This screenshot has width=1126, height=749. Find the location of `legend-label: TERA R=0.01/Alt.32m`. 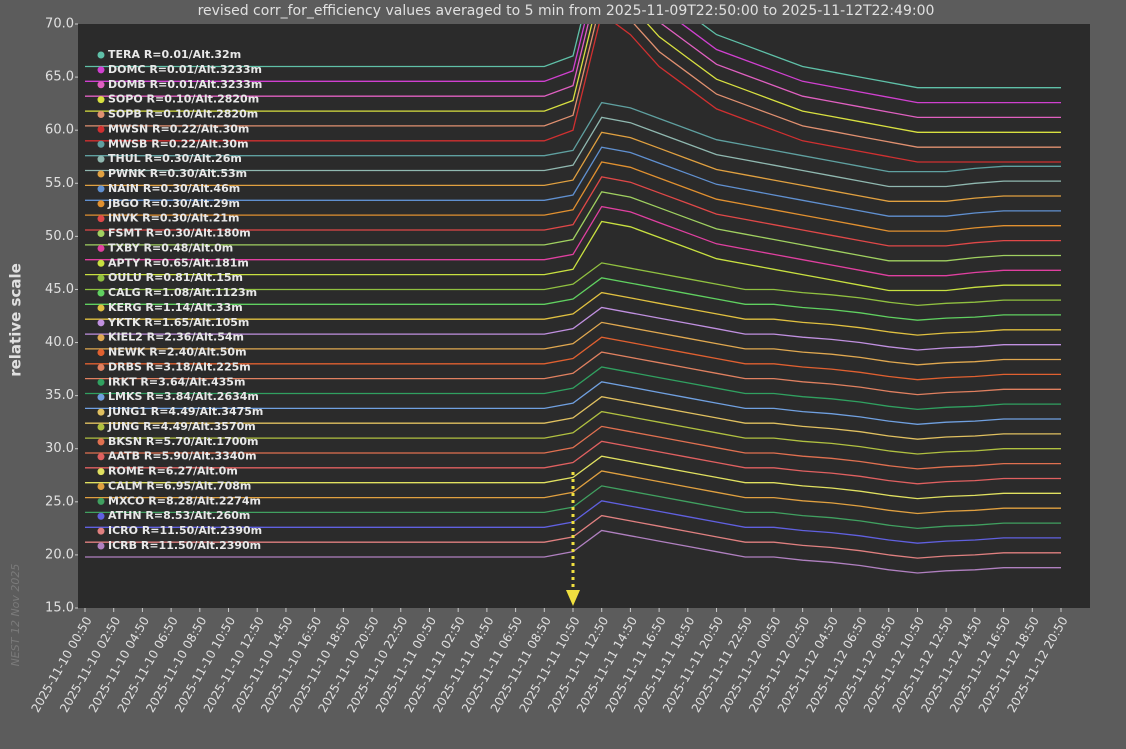

legend-label: TERA R=0.01/Alt.32m is located at coordinates (174, 54).